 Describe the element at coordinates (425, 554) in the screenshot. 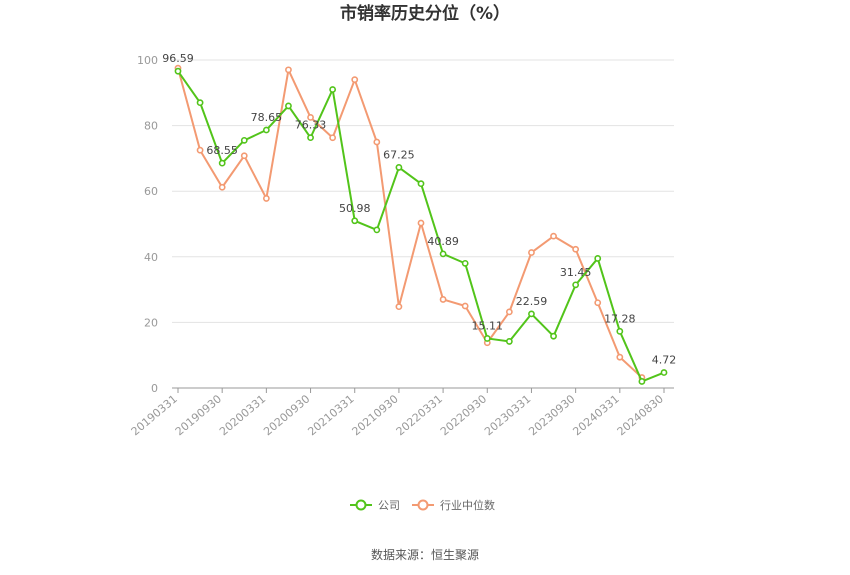

I see `source-note: 数据来源：恒生聚源` at that location.